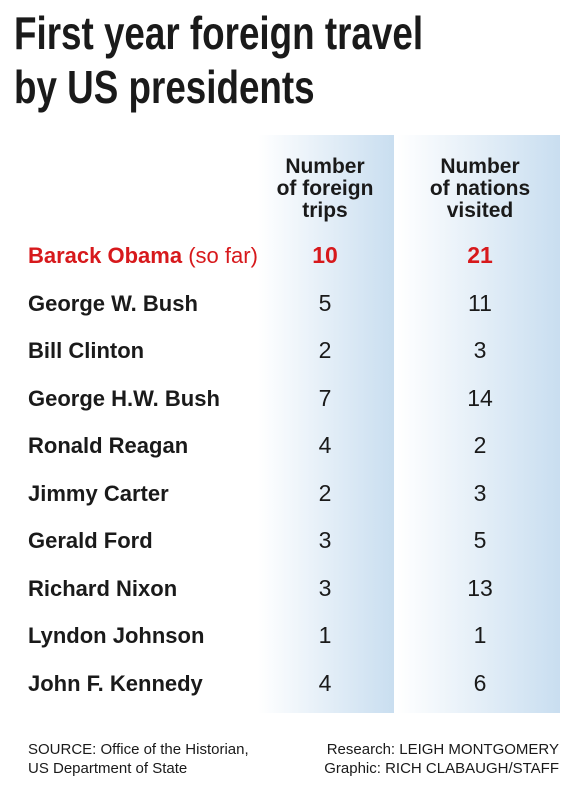 This screenshot has width=577, height=800. What do you see at coordinates (223, 255) in the screenshot?
I see `name-note: (so far)` at bounding box center [223, 255].